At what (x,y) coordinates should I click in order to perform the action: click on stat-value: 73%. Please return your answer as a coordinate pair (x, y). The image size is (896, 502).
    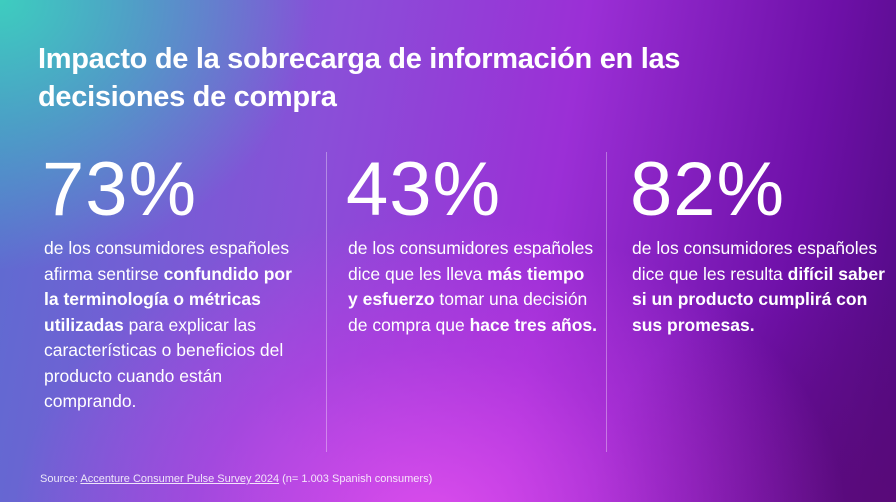
    Looking at the image, I should click on (120, 189).